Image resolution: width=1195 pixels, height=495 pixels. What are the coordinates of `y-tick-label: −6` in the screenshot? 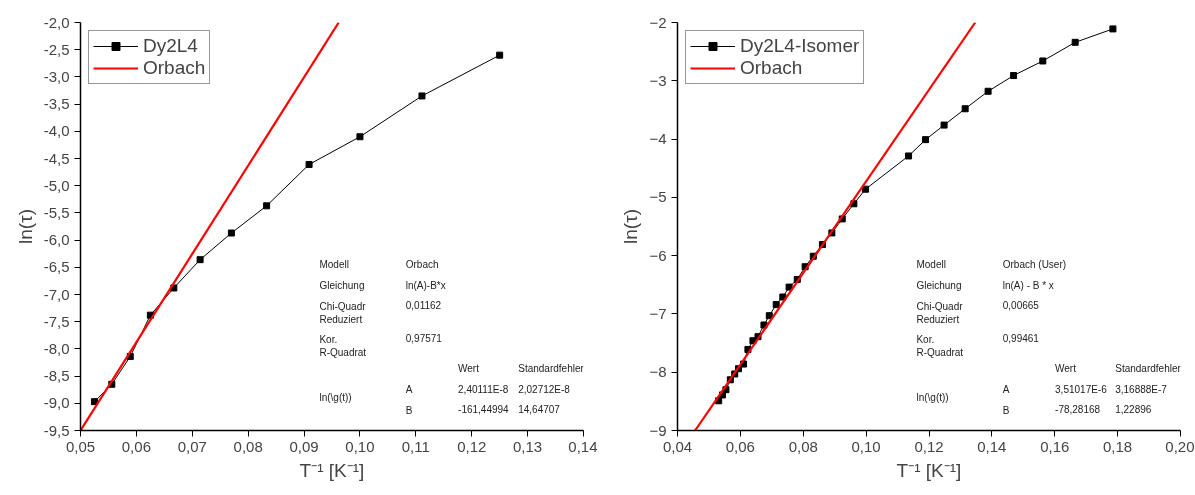 It's located at (658, 255).